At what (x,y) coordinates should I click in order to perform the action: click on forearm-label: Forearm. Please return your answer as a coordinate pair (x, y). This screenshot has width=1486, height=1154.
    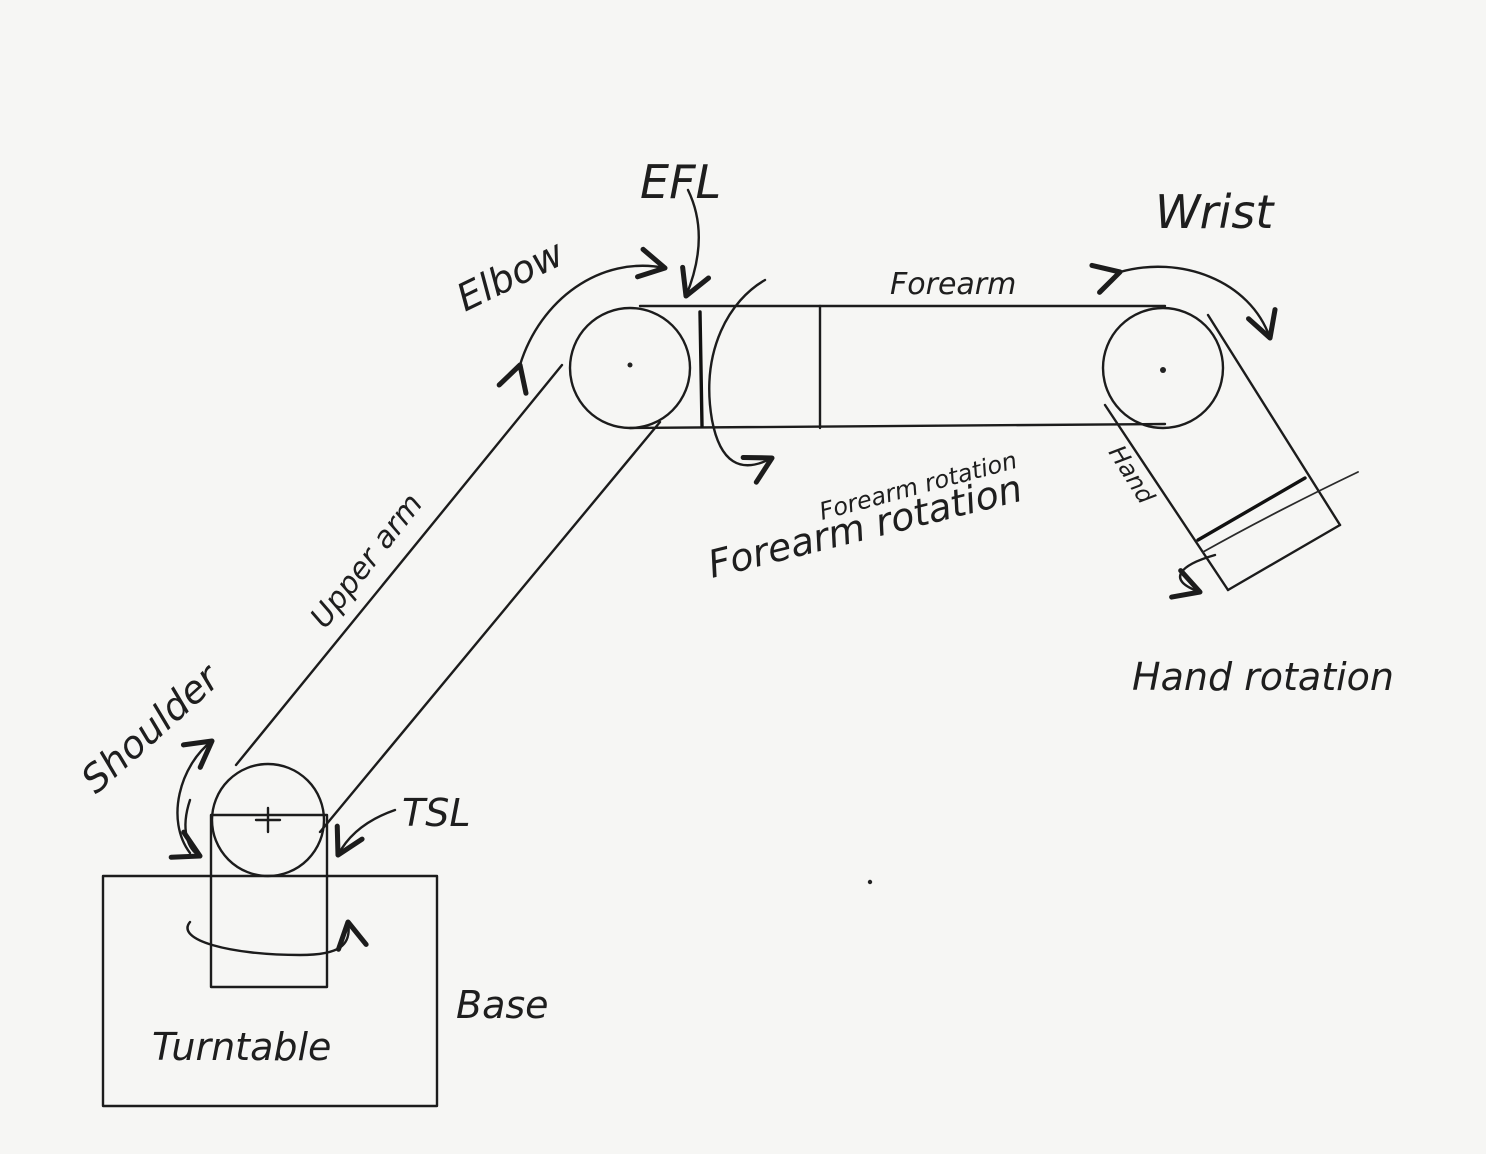
    Looking at the image, I should click on (953, 284).